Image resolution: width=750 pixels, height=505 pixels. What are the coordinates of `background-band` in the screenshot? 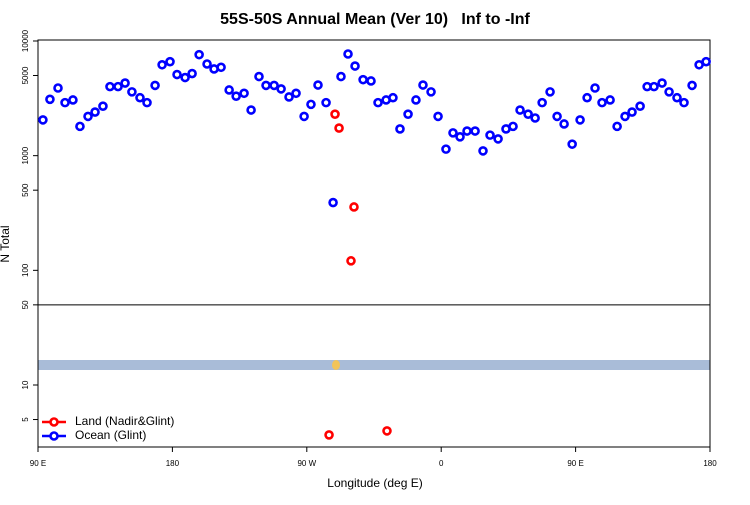 It's located at (374, 365).